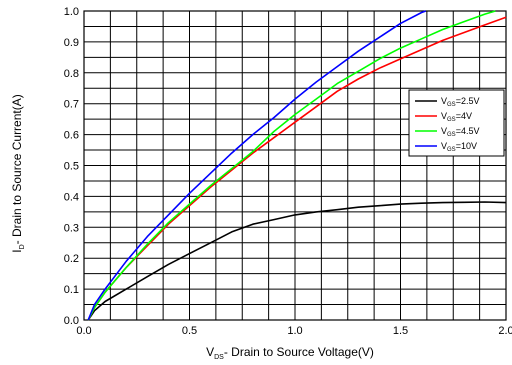  I want to click on y-axis-label-rest: - Drain to Source Current(A), so click(17, 169).